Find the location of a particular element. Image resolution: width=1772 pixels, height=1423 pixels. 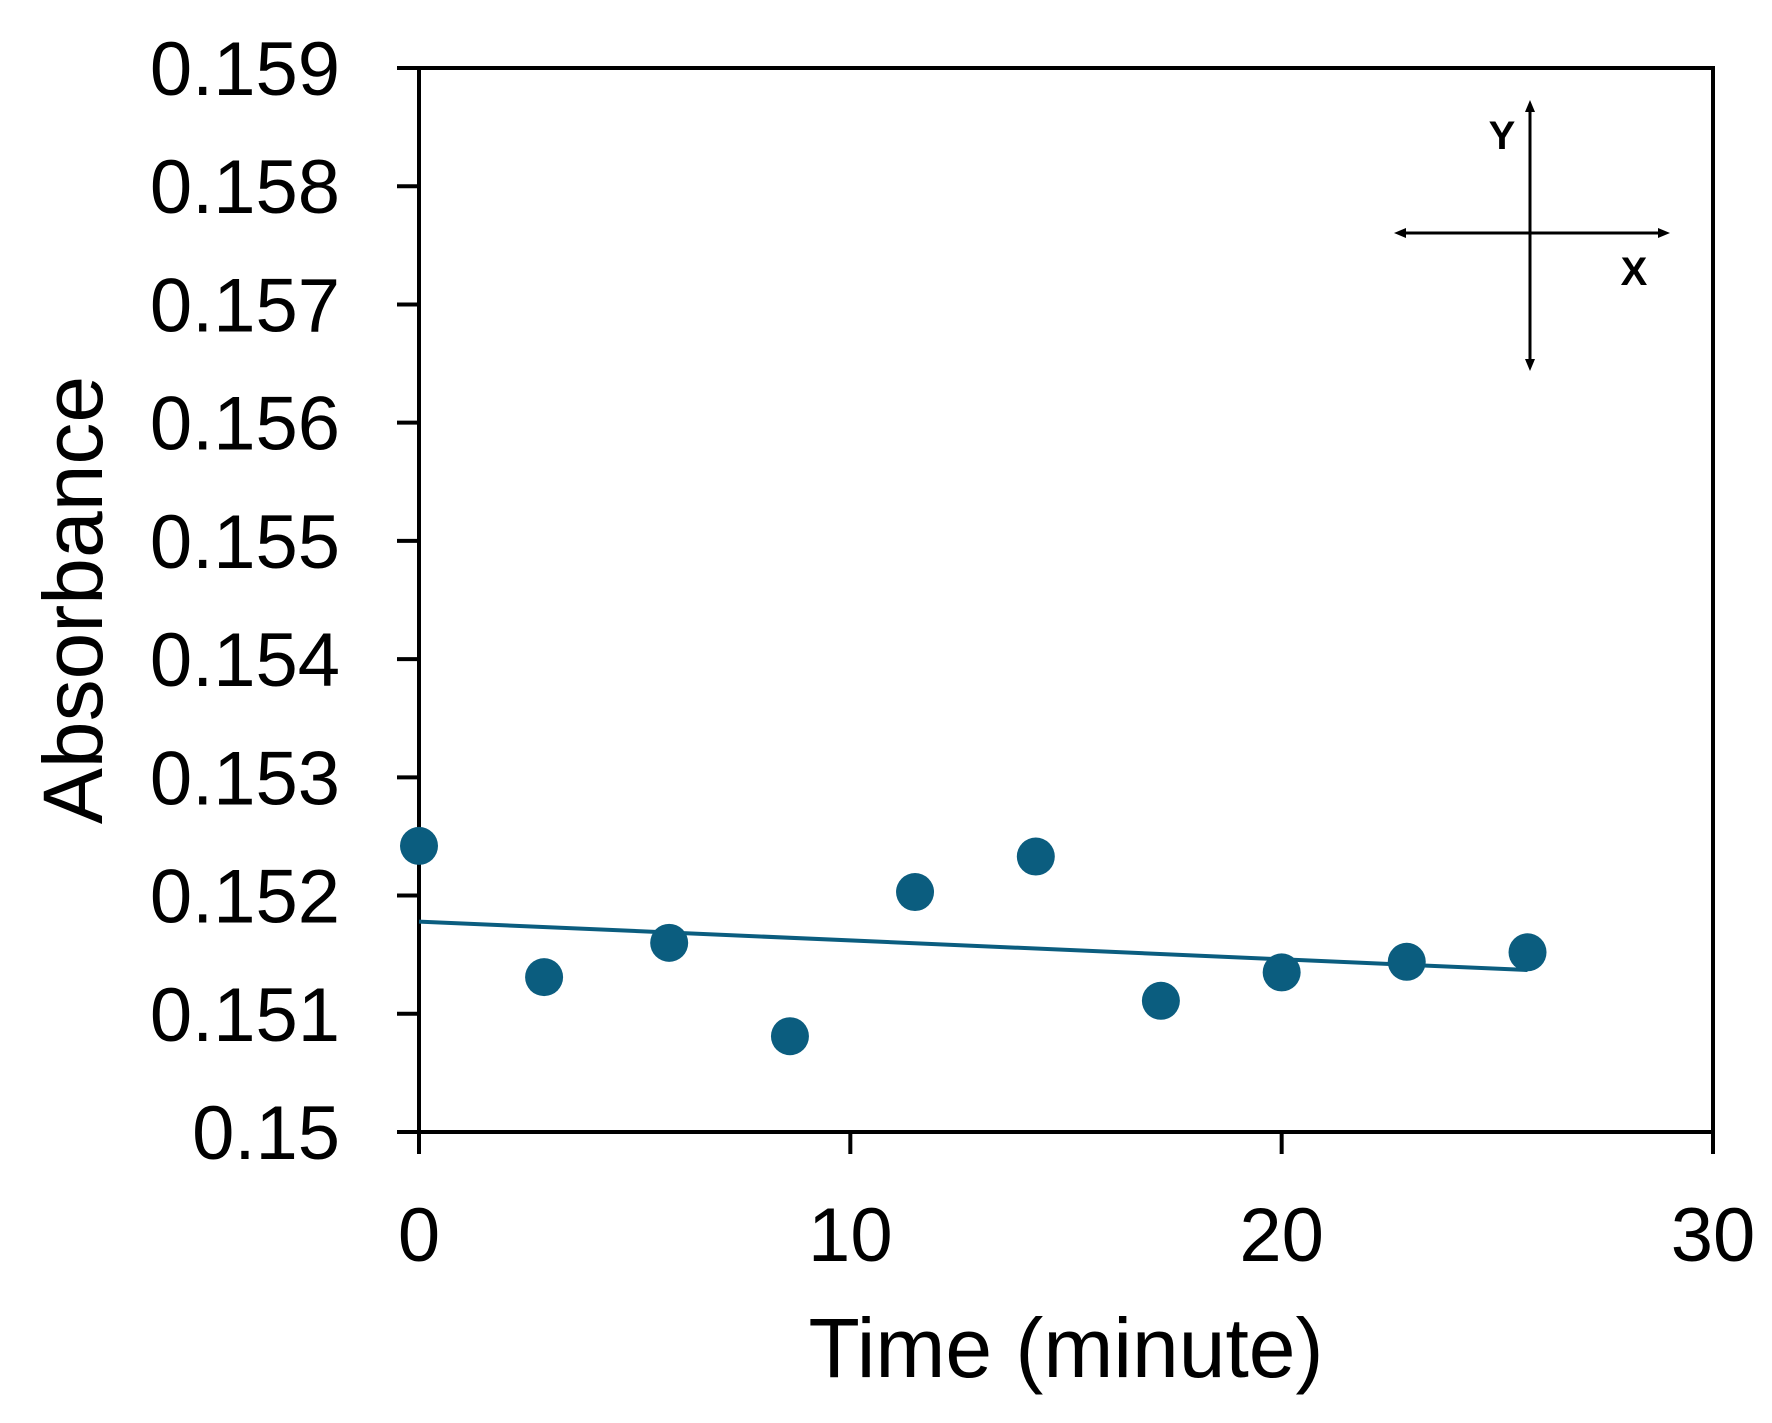

x-tick-label: 0 is located at coordinates (419, 1235).